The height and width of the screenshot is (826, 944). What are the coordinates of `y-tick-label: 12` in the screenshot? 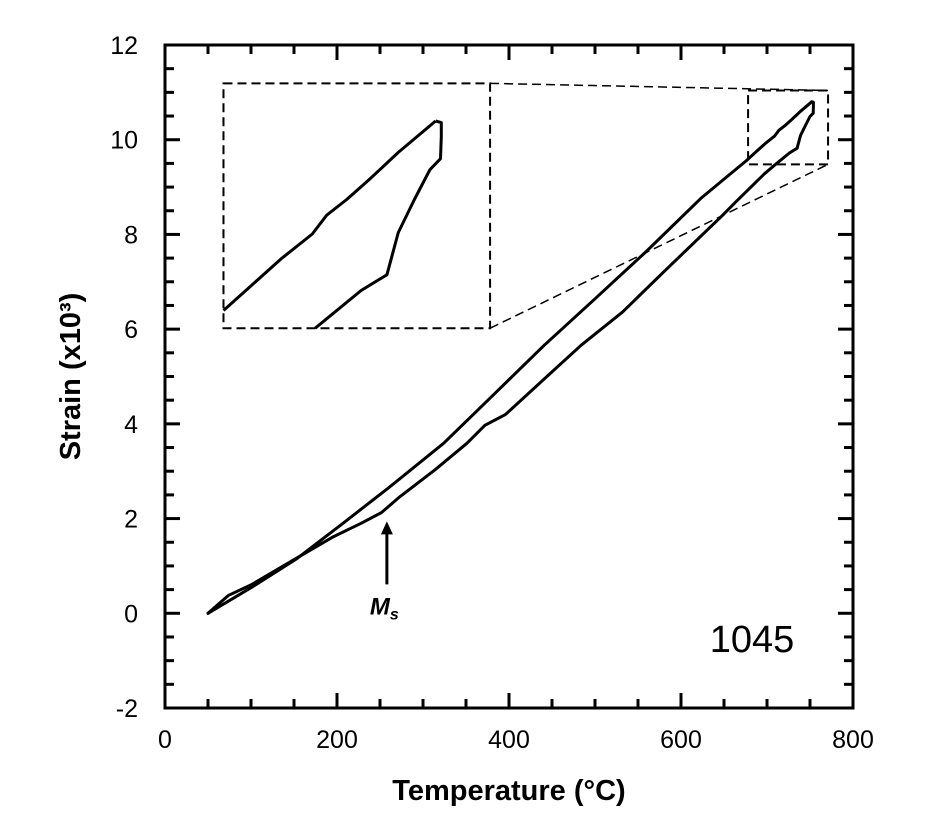 It's located at (124, 46).